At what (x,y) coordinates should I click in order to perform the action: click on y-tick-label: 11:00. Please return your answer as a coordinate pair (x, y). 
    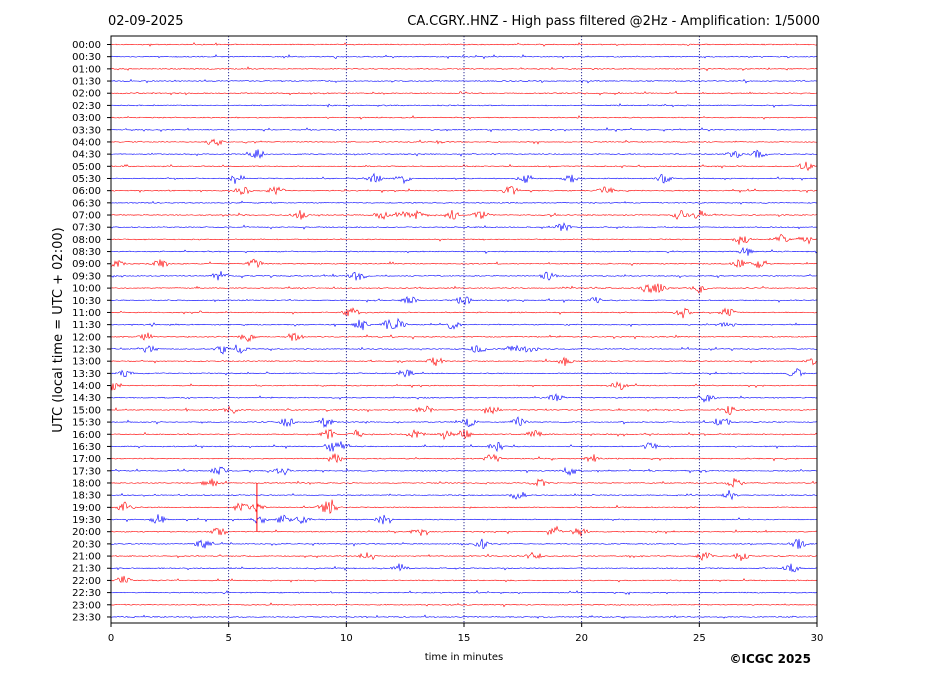
    Looking at the image, I should click on (86, 313).